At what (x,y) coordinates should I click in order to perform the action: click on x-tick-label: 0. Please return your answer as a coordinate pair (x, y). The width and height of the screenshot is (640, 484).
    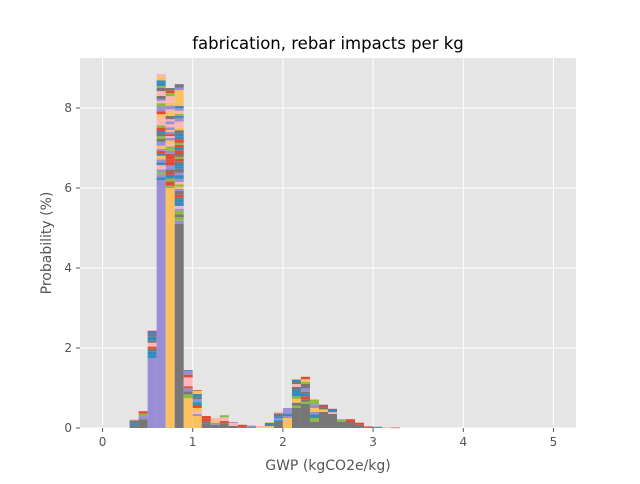
    Looking at the image, I should click on (103, 442).